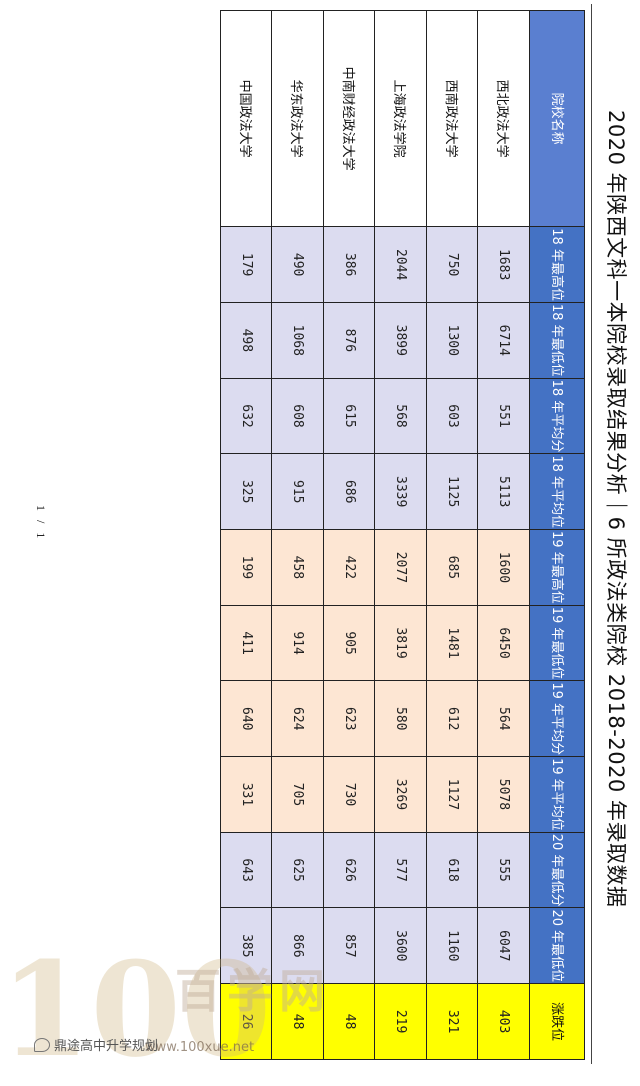 The image size is (640, 1086). Describe the element at coordinates (452, 794) in the screenshot. I see `data-cell: 1127` at that location.